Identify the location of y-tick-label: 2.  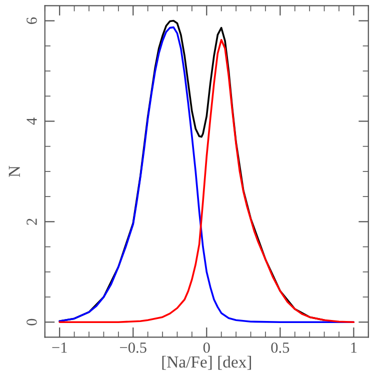
(31, 221).